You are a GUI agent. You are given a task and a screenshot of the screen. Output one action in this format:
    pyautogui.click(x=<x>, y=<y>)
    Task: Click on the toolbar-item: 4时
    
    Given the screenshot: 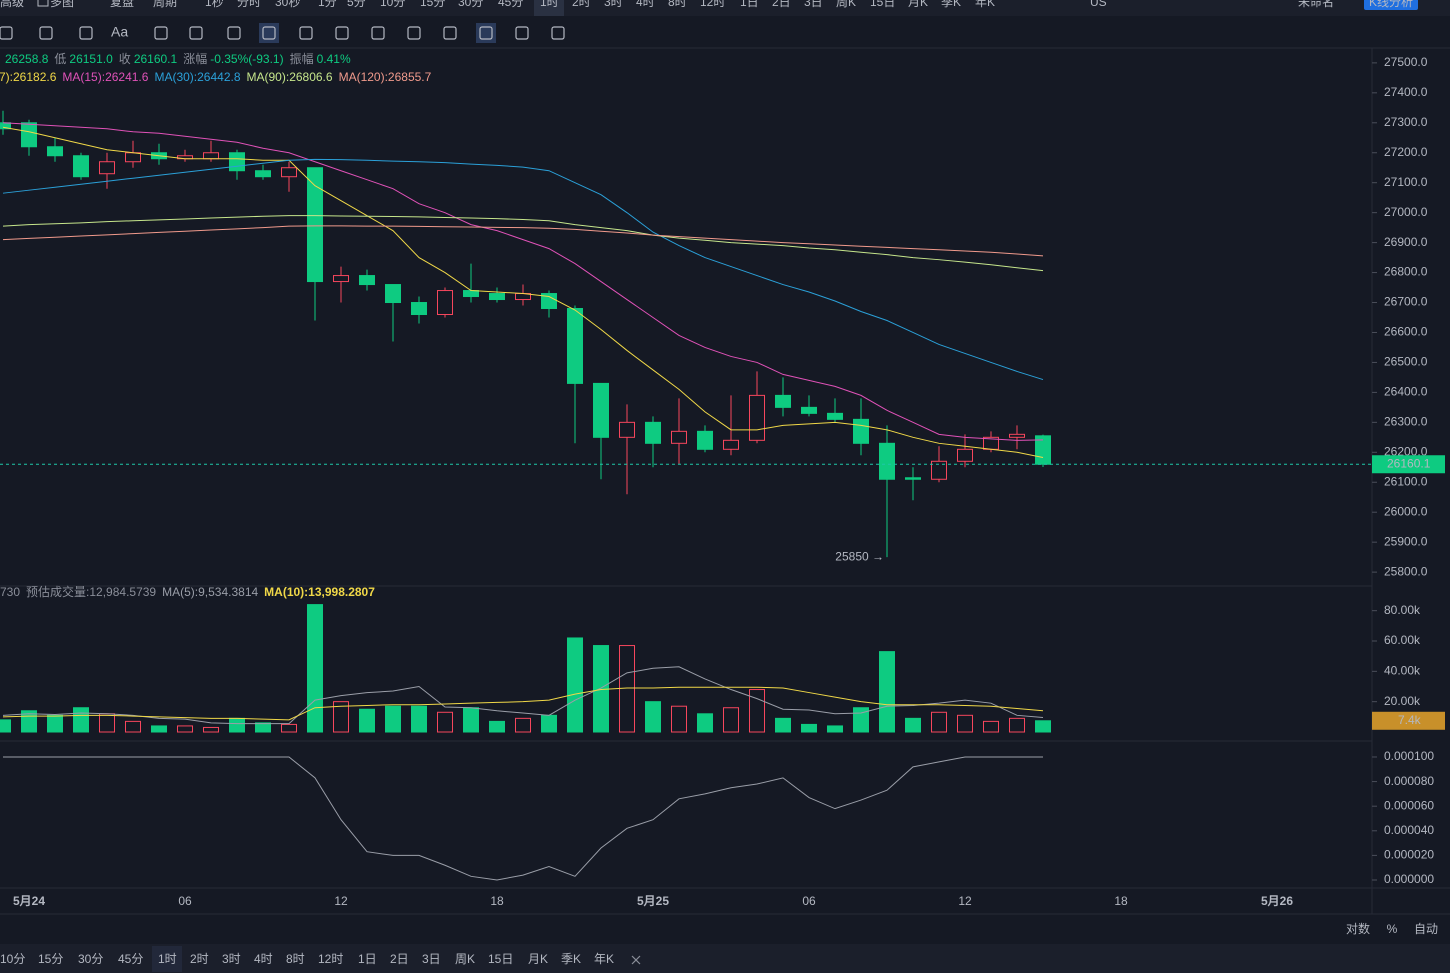 What is the action you would take?
    pyautogui.click(x=645, y=4)
    